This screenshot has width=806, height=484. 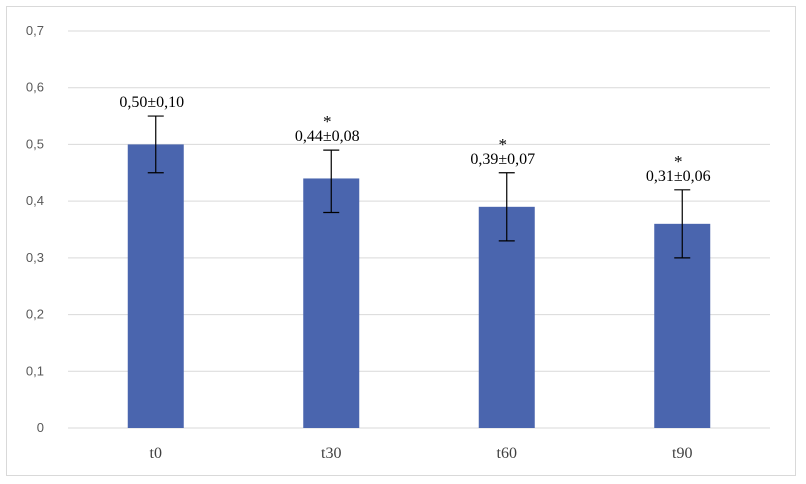 I want to click on y-tick-label: 0,6, so click(x=35, y=87).